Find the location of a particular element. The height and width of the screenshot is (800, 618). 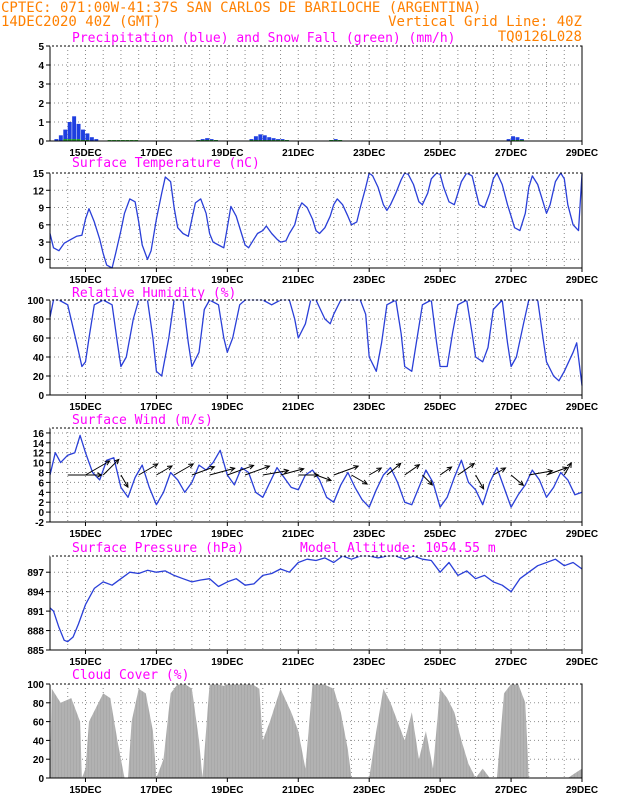

run-date: 14DEC2020 40Z (GMT) is located at coordinates (81, 22).